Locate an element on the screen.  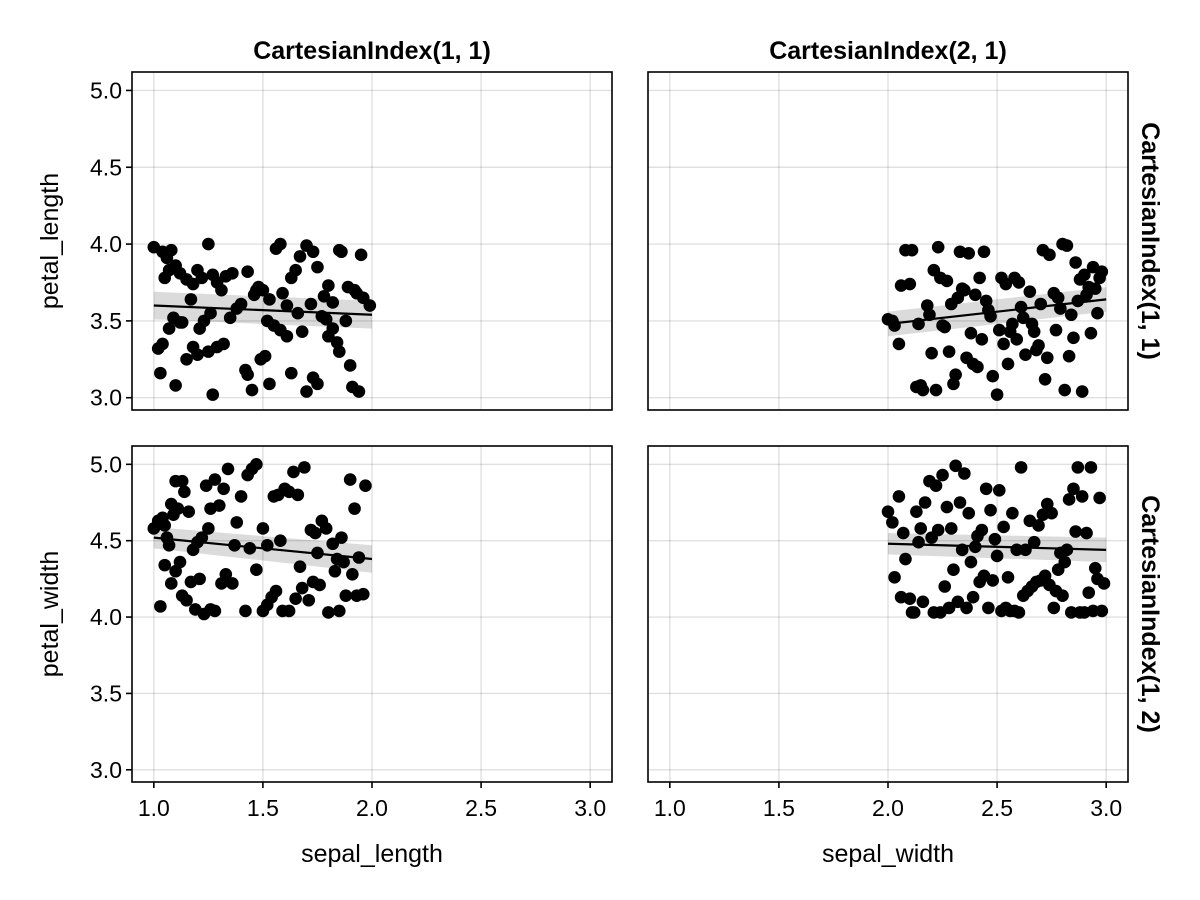
column-title-1: CartesianIndex(1, 1) is located at coordinates (372, 51).